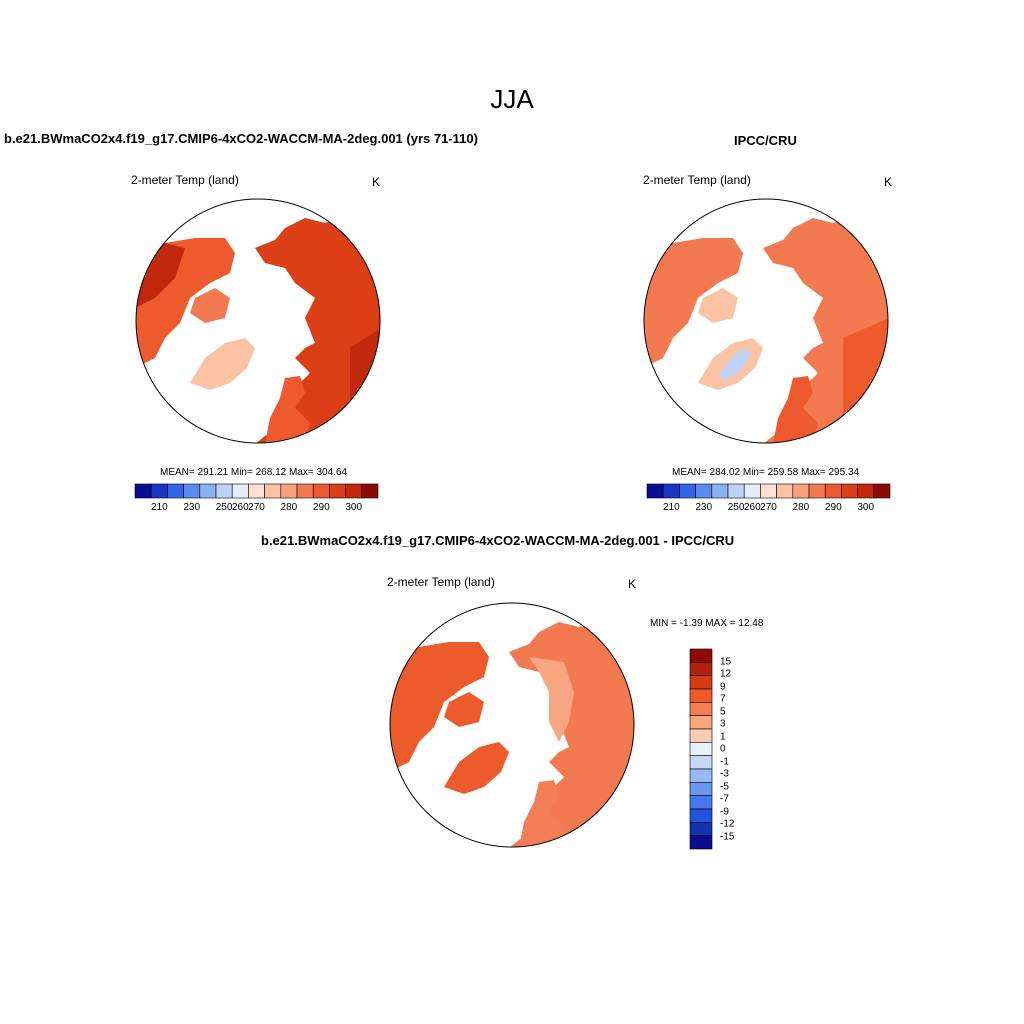 This screenshot has height=1024, width=1024. What do you see at coordinates (723, 749) in the screenshot?
I see `colorbar-tick-label: 0` at bounding box center [723, 749].